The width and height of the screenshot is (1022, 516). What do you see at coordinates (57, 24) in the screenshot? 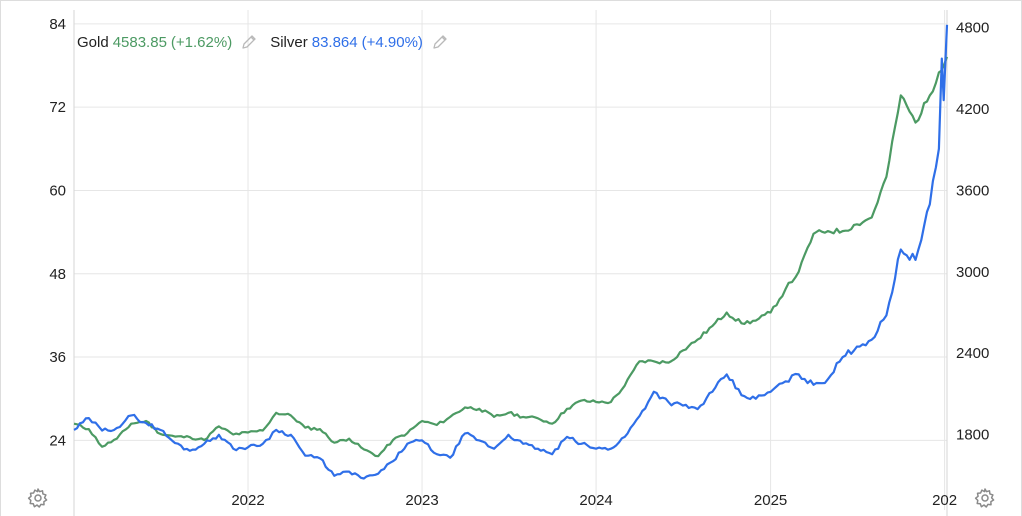
I see `left-tick-label: 84` at bounding box center [57, 24].